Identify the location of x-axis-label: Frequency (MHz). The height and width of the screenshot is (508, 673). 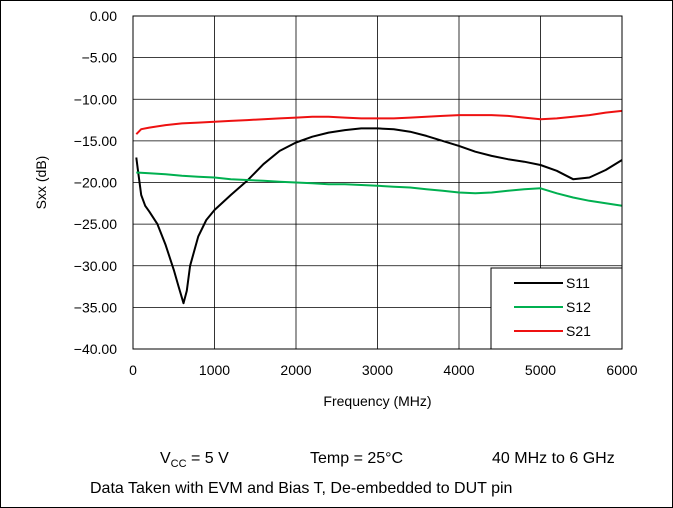
(377, 401).